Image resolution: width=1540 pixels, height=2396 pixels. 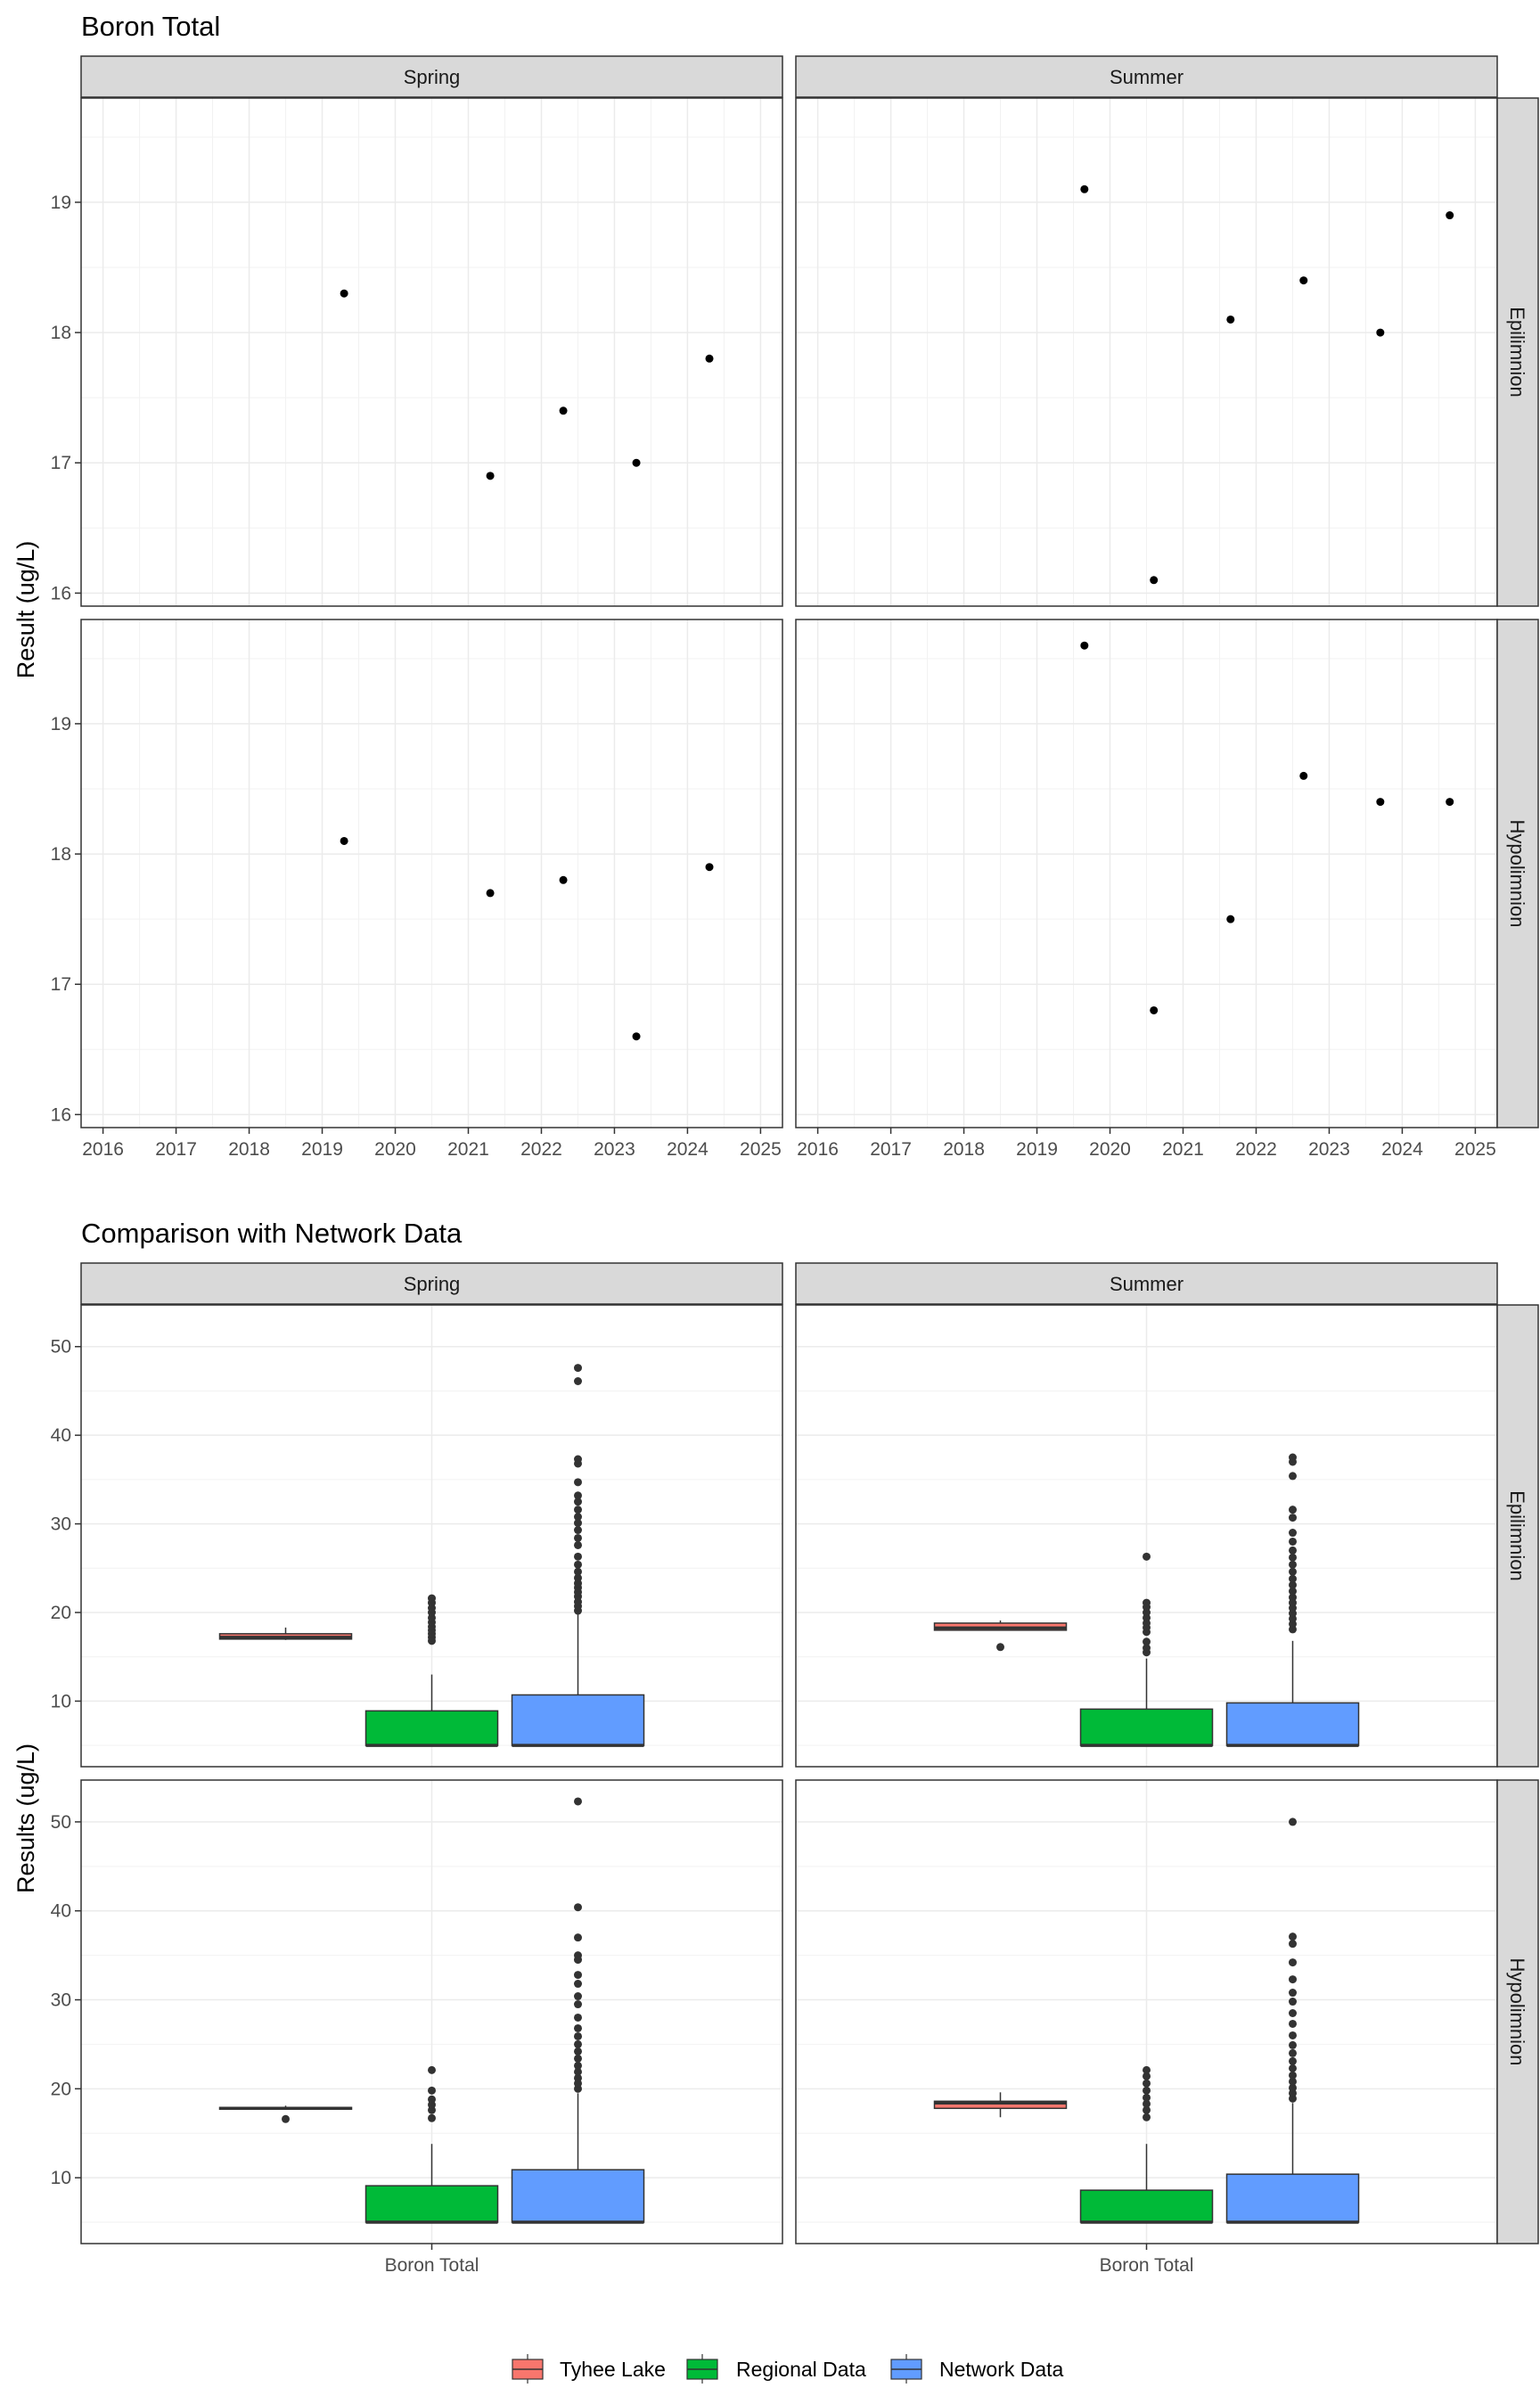 I want to click on x-tick-label: 2023, so click(x=1329, y=1149).